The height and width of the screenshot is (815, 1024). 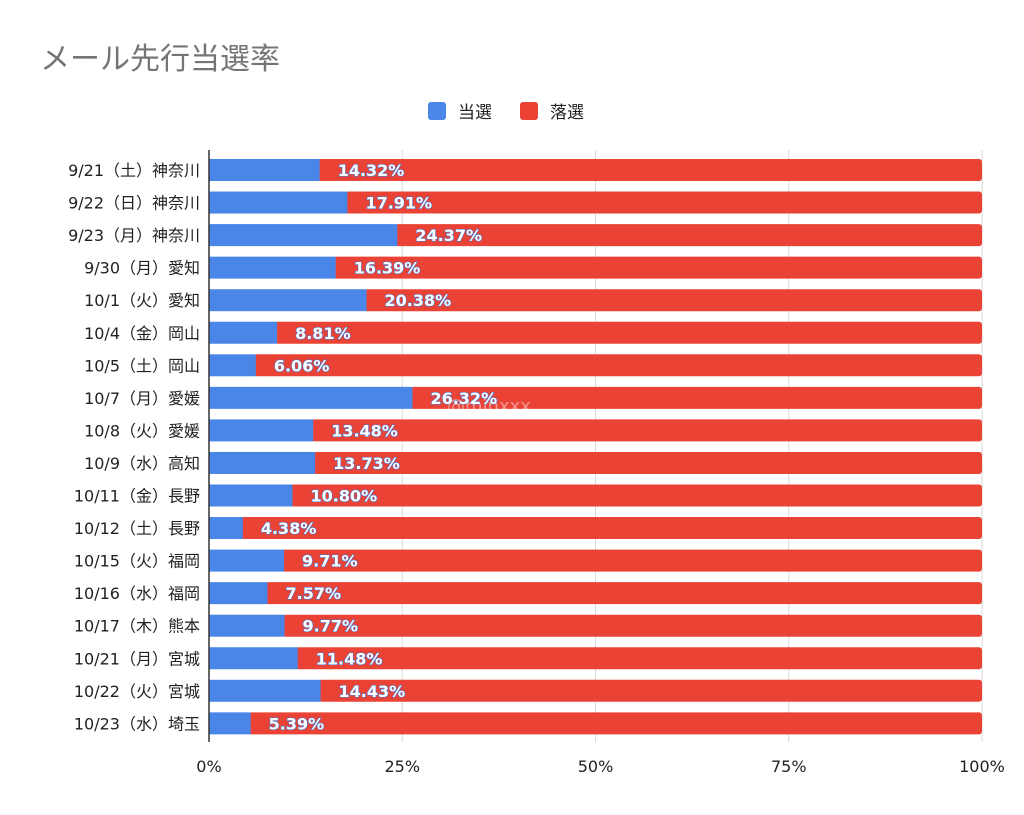 What do you see at coordinates (343, 496) in the screenshot?
I see `data-label: 10.80%` at bounding box center [343, 496].